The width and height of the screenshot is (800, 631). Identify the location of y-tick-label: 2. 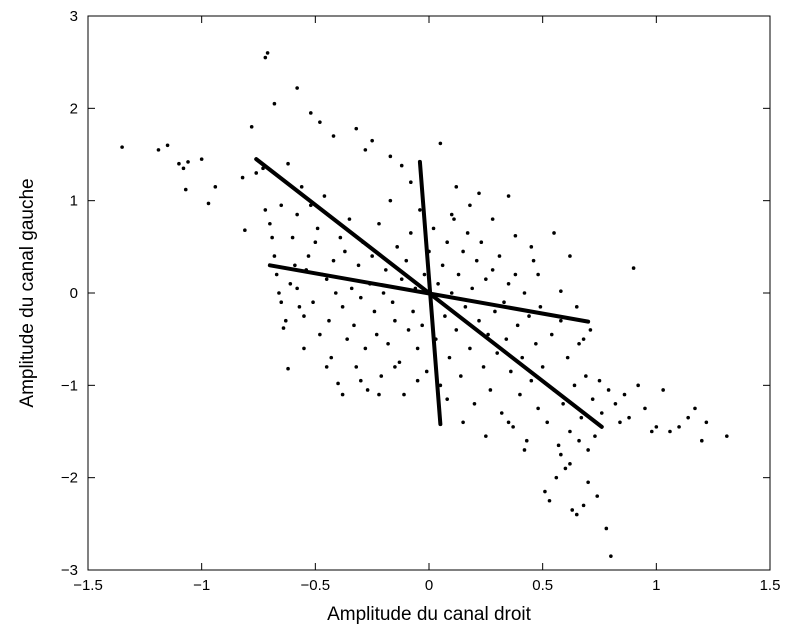
(74, 108).